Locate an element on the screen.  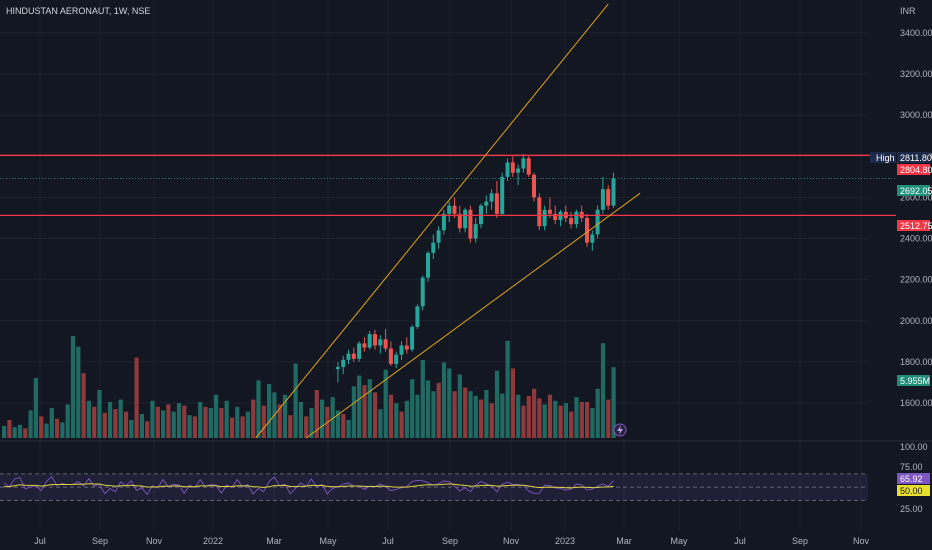
rsi-ma-value: 50.00 is located at coordinates (911, 491).